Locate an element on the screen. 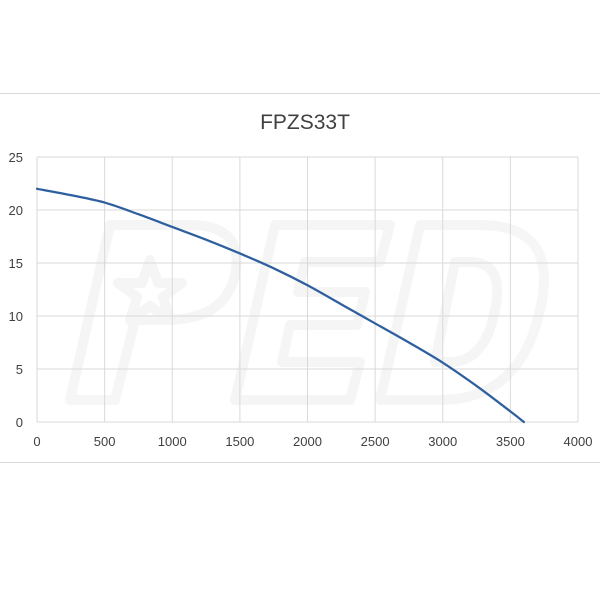  y-tick-label: 0 is located at coordinates (19, 422).